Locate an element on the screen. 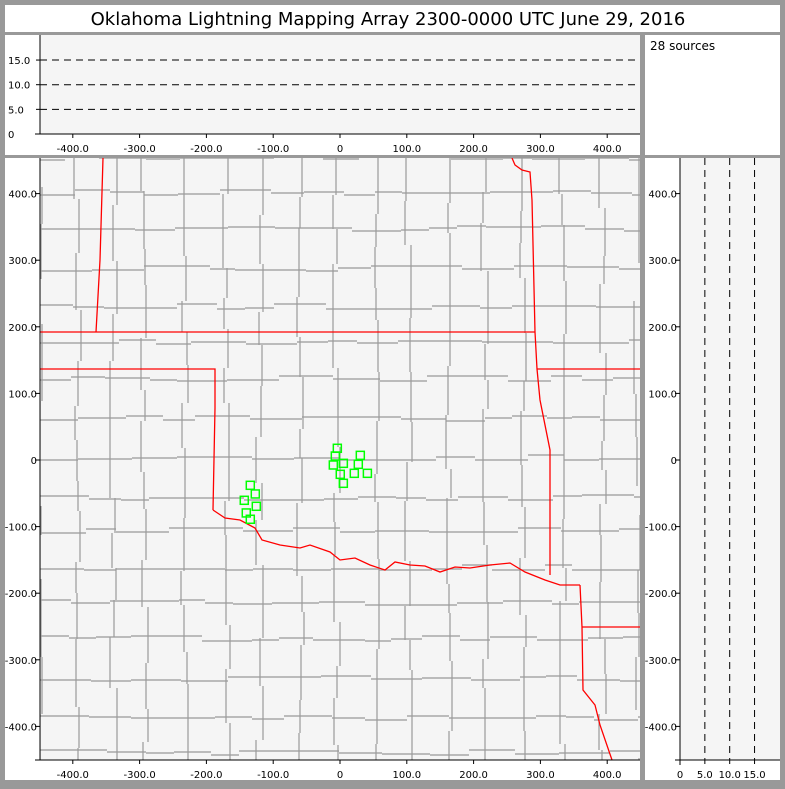 The width and height of the screenshot is (785, 789). x-tick-label: 15.0 is located at coordinates (754, 775).